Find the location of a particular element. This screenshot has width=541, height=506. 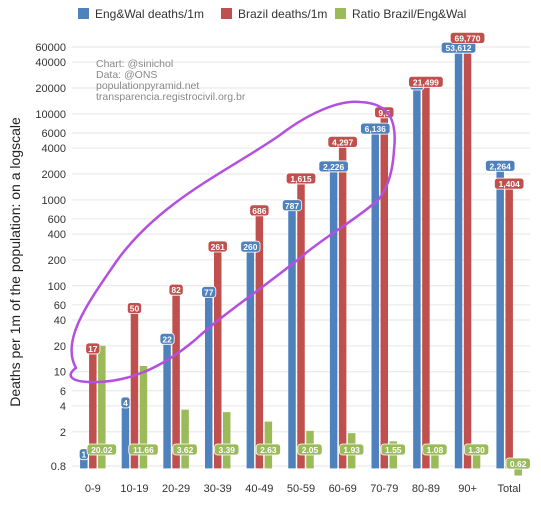

data-label: 1,404 is located at coordinates (510, 184).